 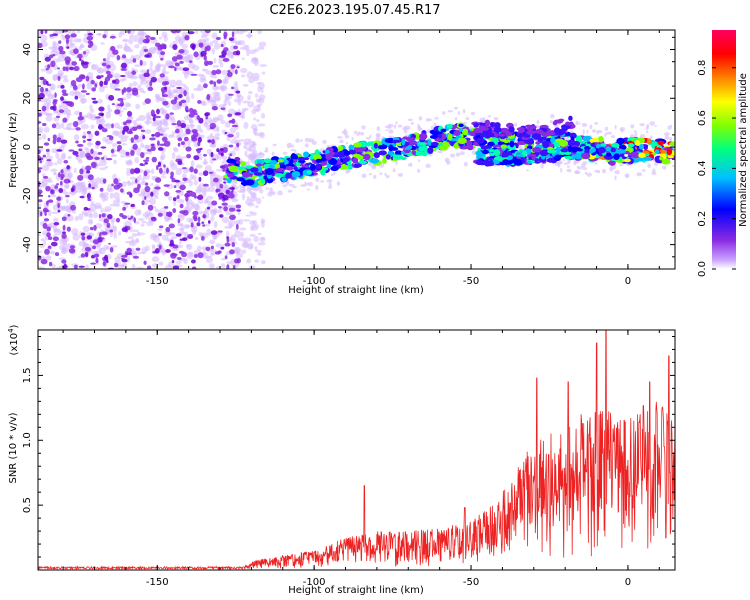 I want to click on spectrogram-y-label: Frequency (Hz), so click(x=13, y=150).